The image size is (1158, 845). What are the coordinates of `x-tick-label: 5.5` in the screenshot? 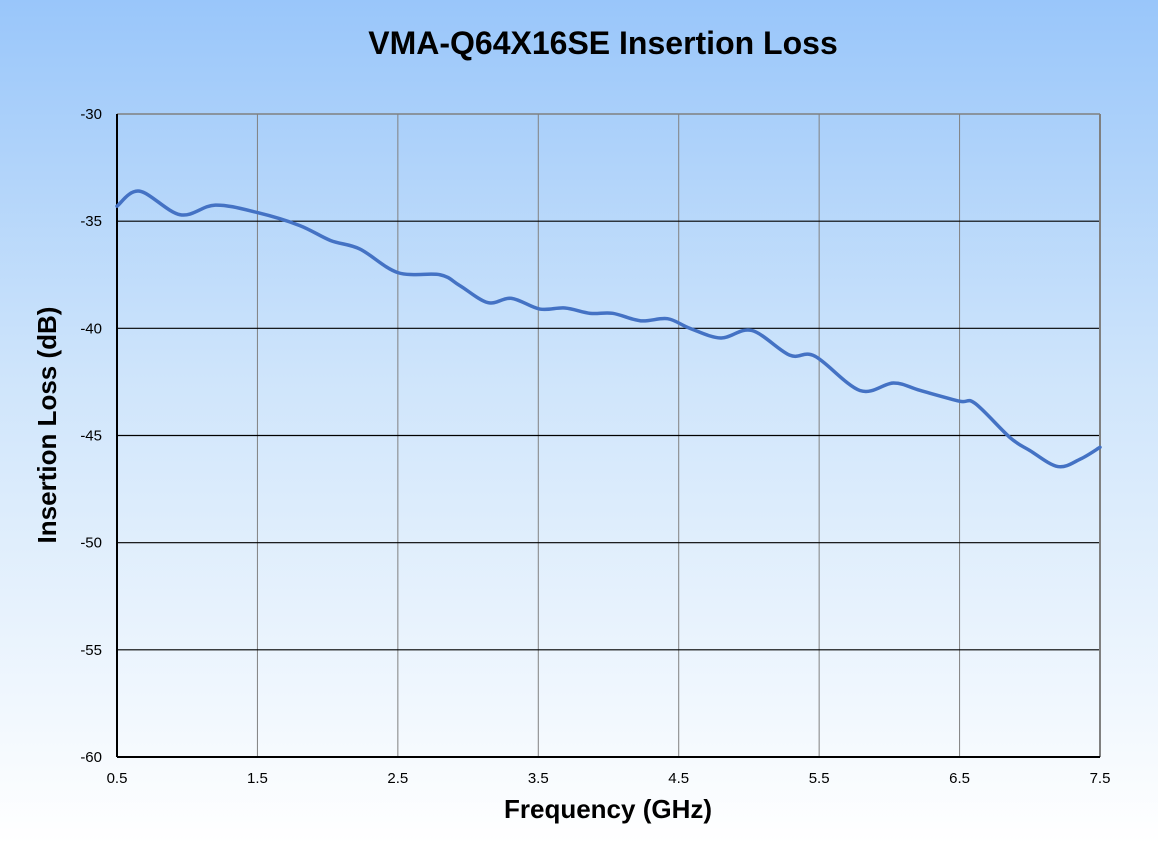 It's located at (819, 778).